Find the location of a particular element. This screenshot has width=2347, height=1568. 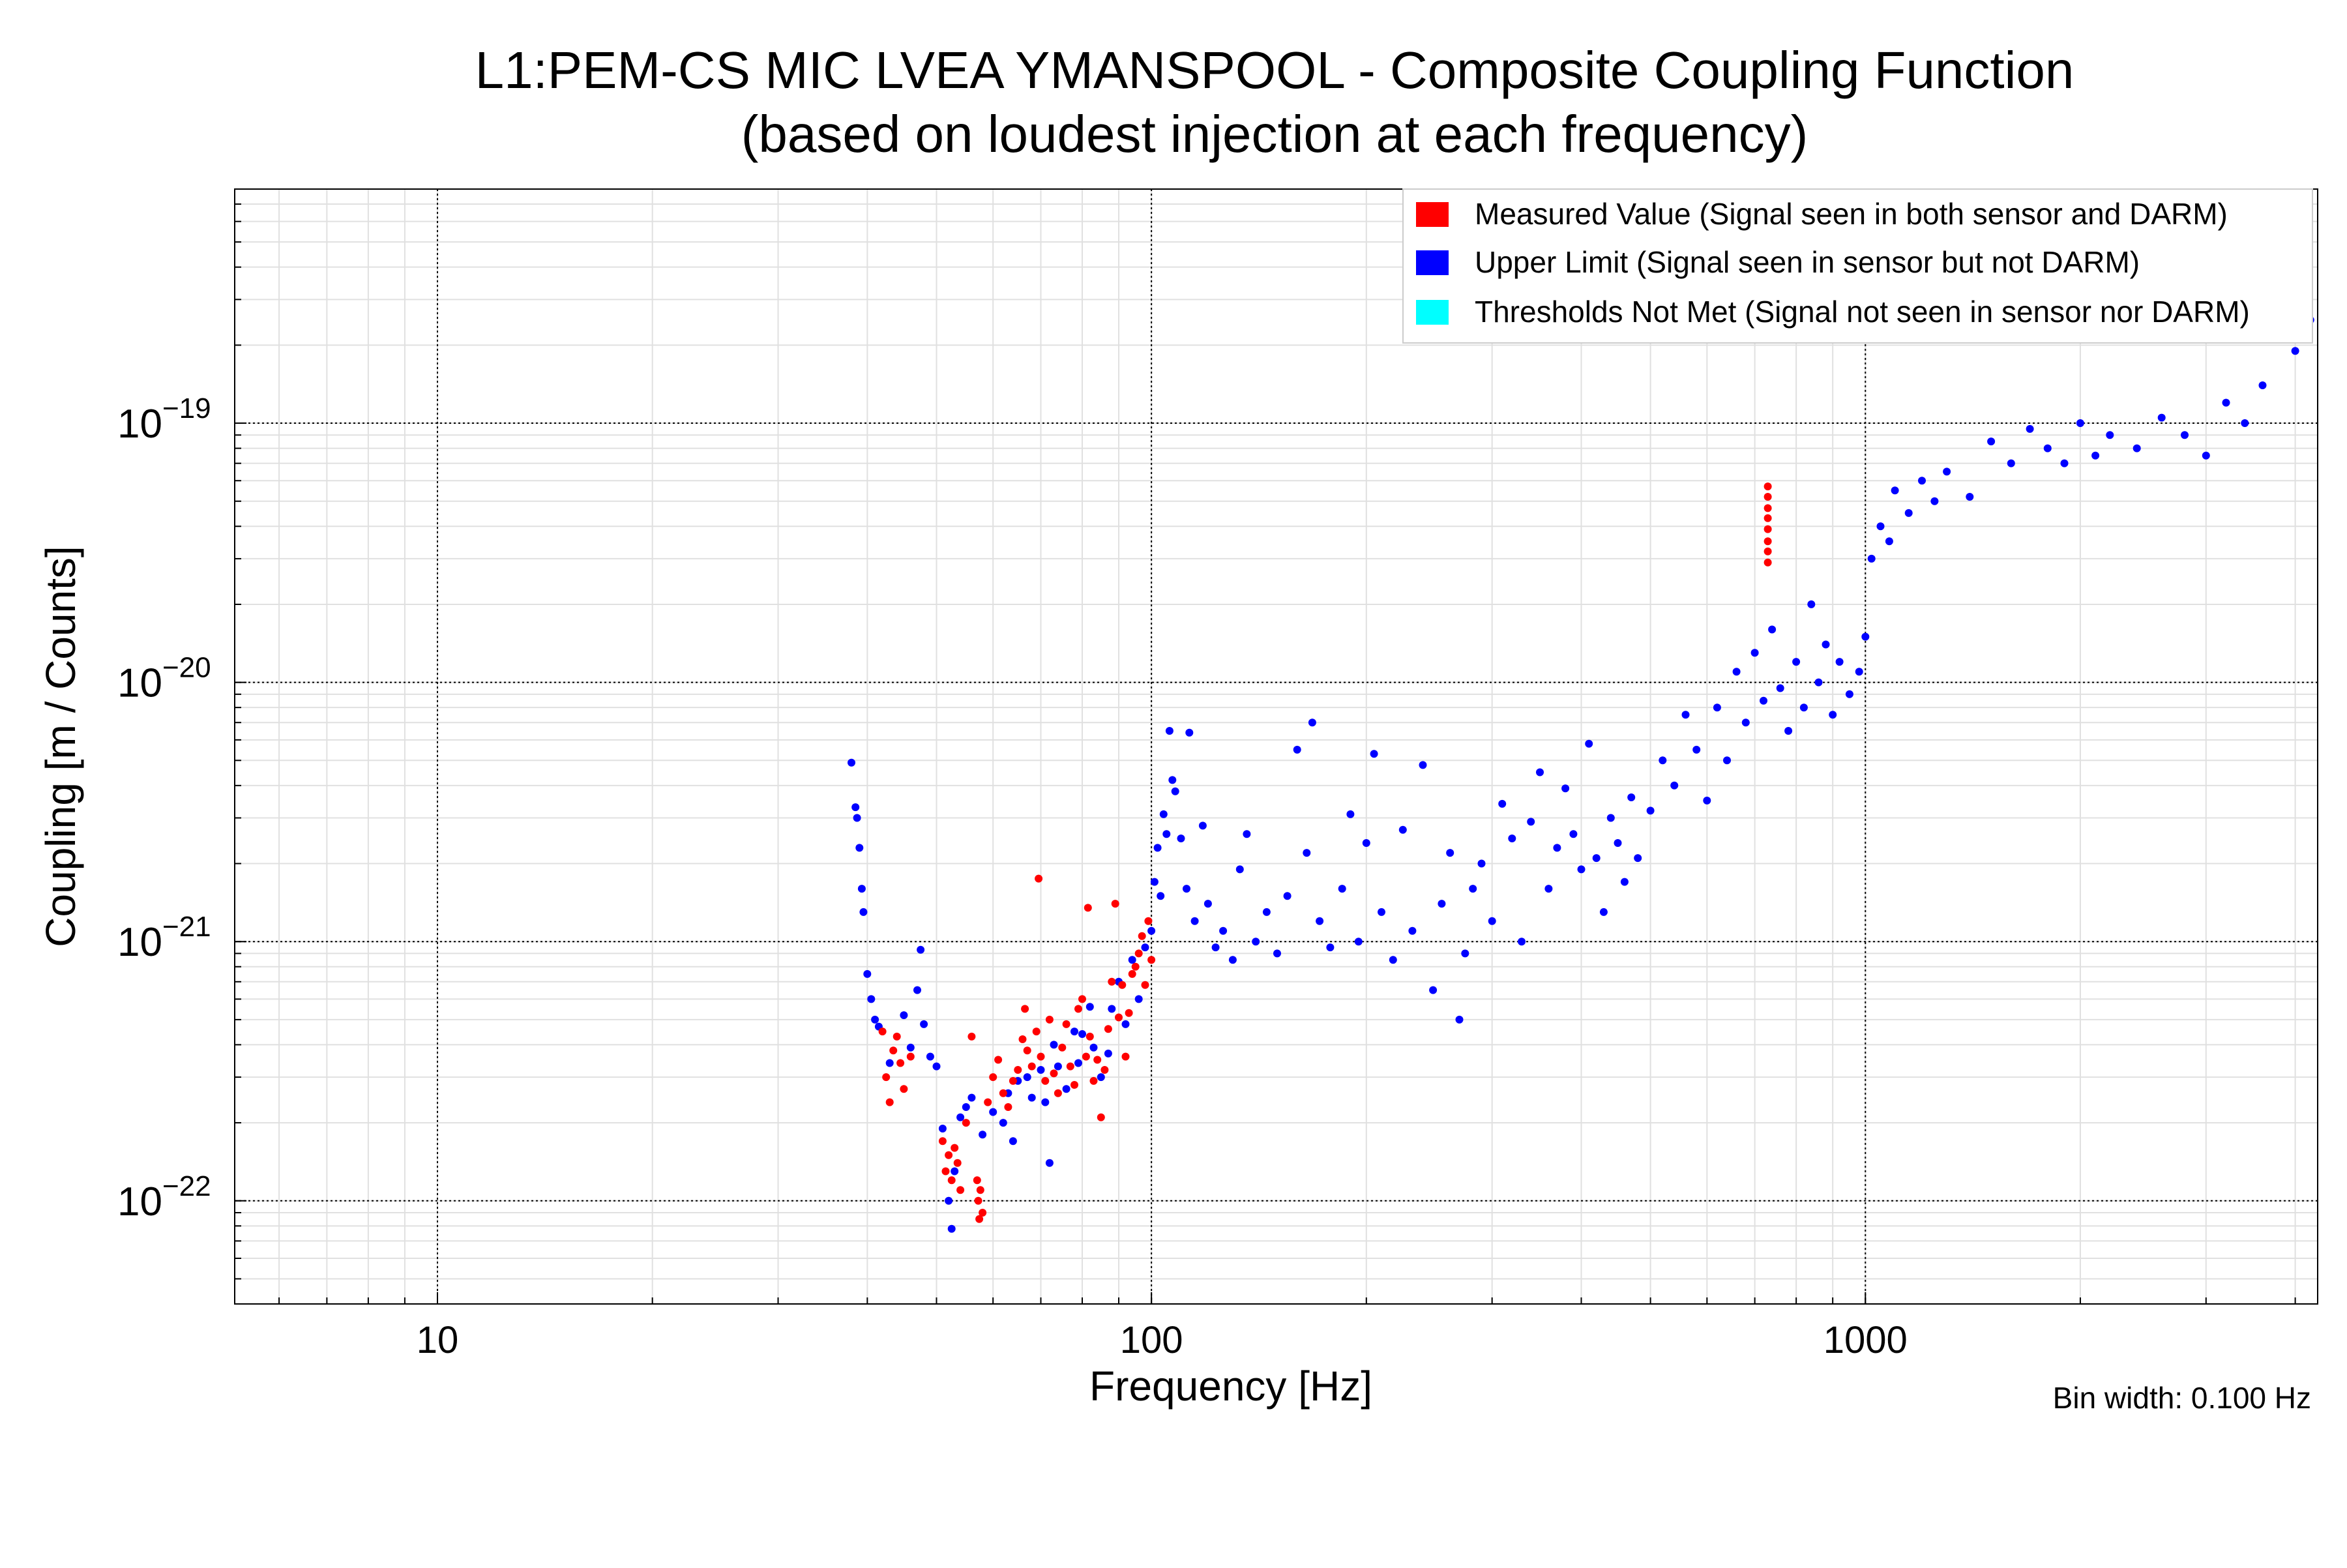

y-tick-label: 10−20 is located at coordinates (164, 679).